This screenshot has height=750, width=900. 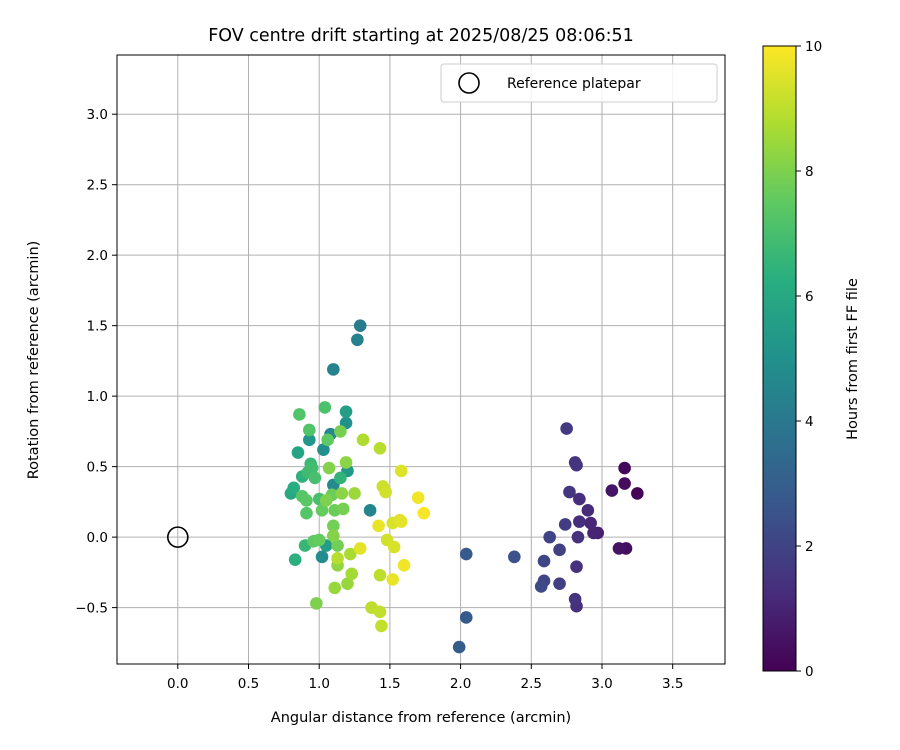 I want to click on y-tick-label: 0.0, so click(x=97, y=538).